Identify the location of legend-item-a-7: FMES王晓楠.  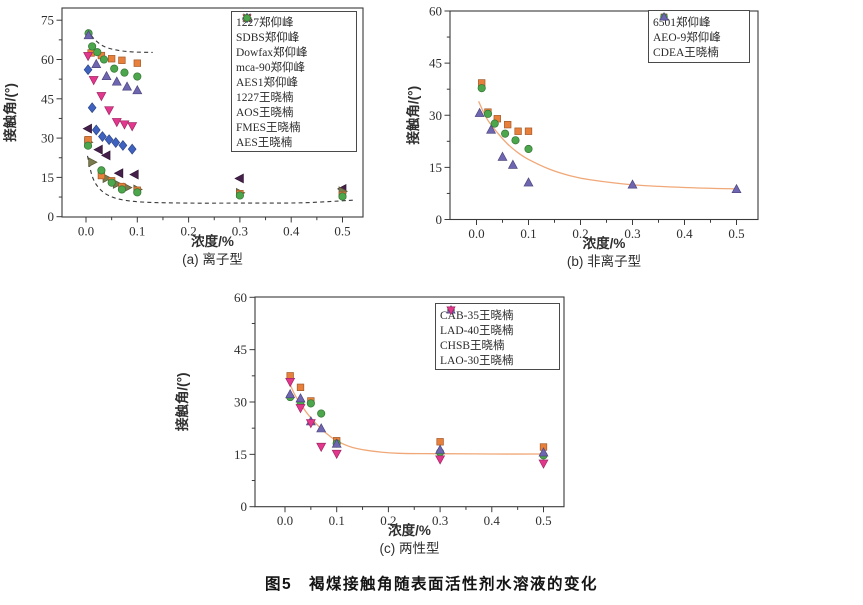
(294, 74).